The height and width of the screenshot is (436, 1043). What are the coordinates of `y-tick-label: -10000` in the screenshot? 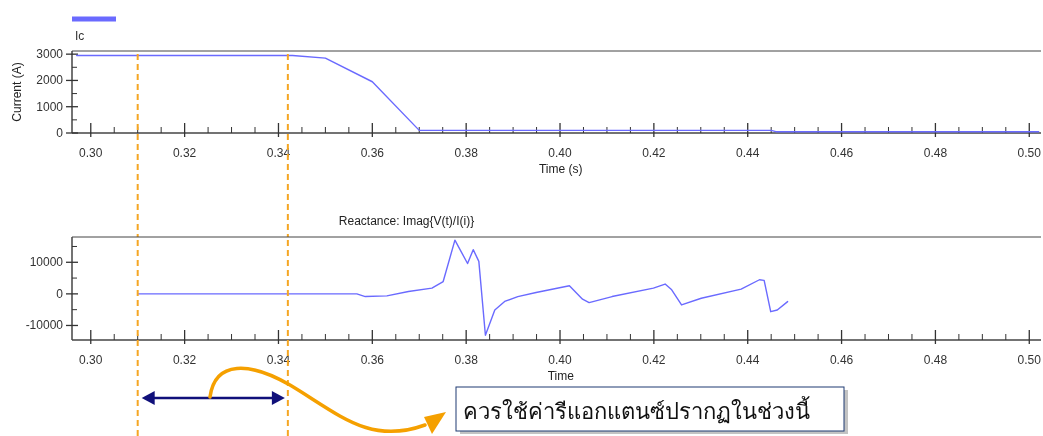 It's located at (44, 325).